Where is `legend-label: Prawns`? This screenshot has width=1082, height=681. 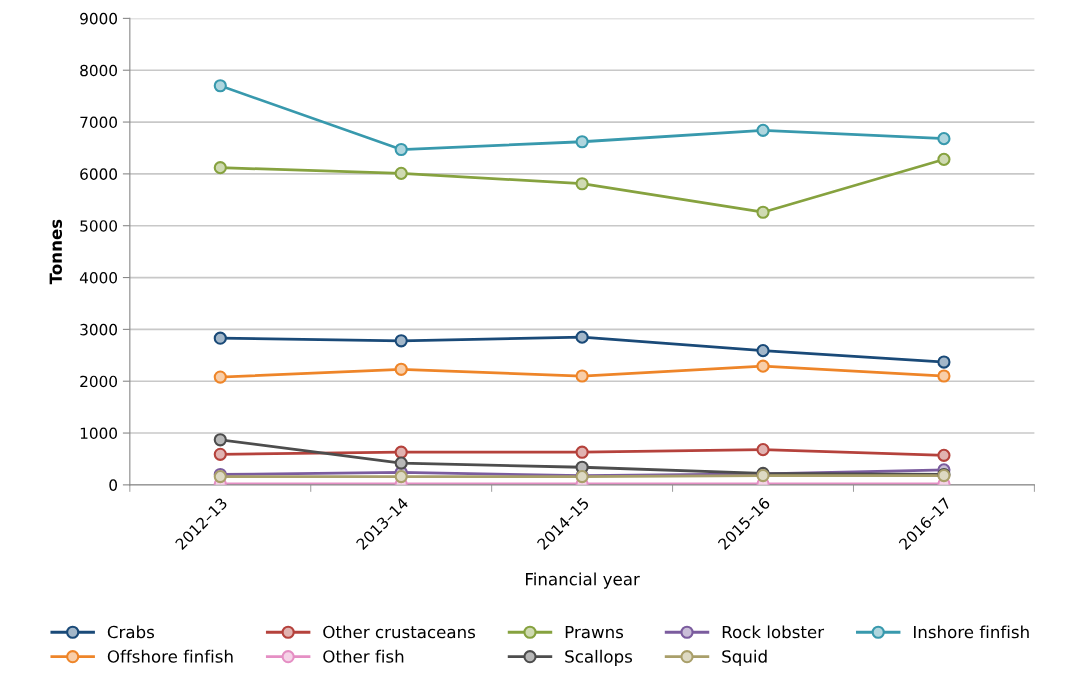 legend-label: Prawns is located at coordinates (594, 632).